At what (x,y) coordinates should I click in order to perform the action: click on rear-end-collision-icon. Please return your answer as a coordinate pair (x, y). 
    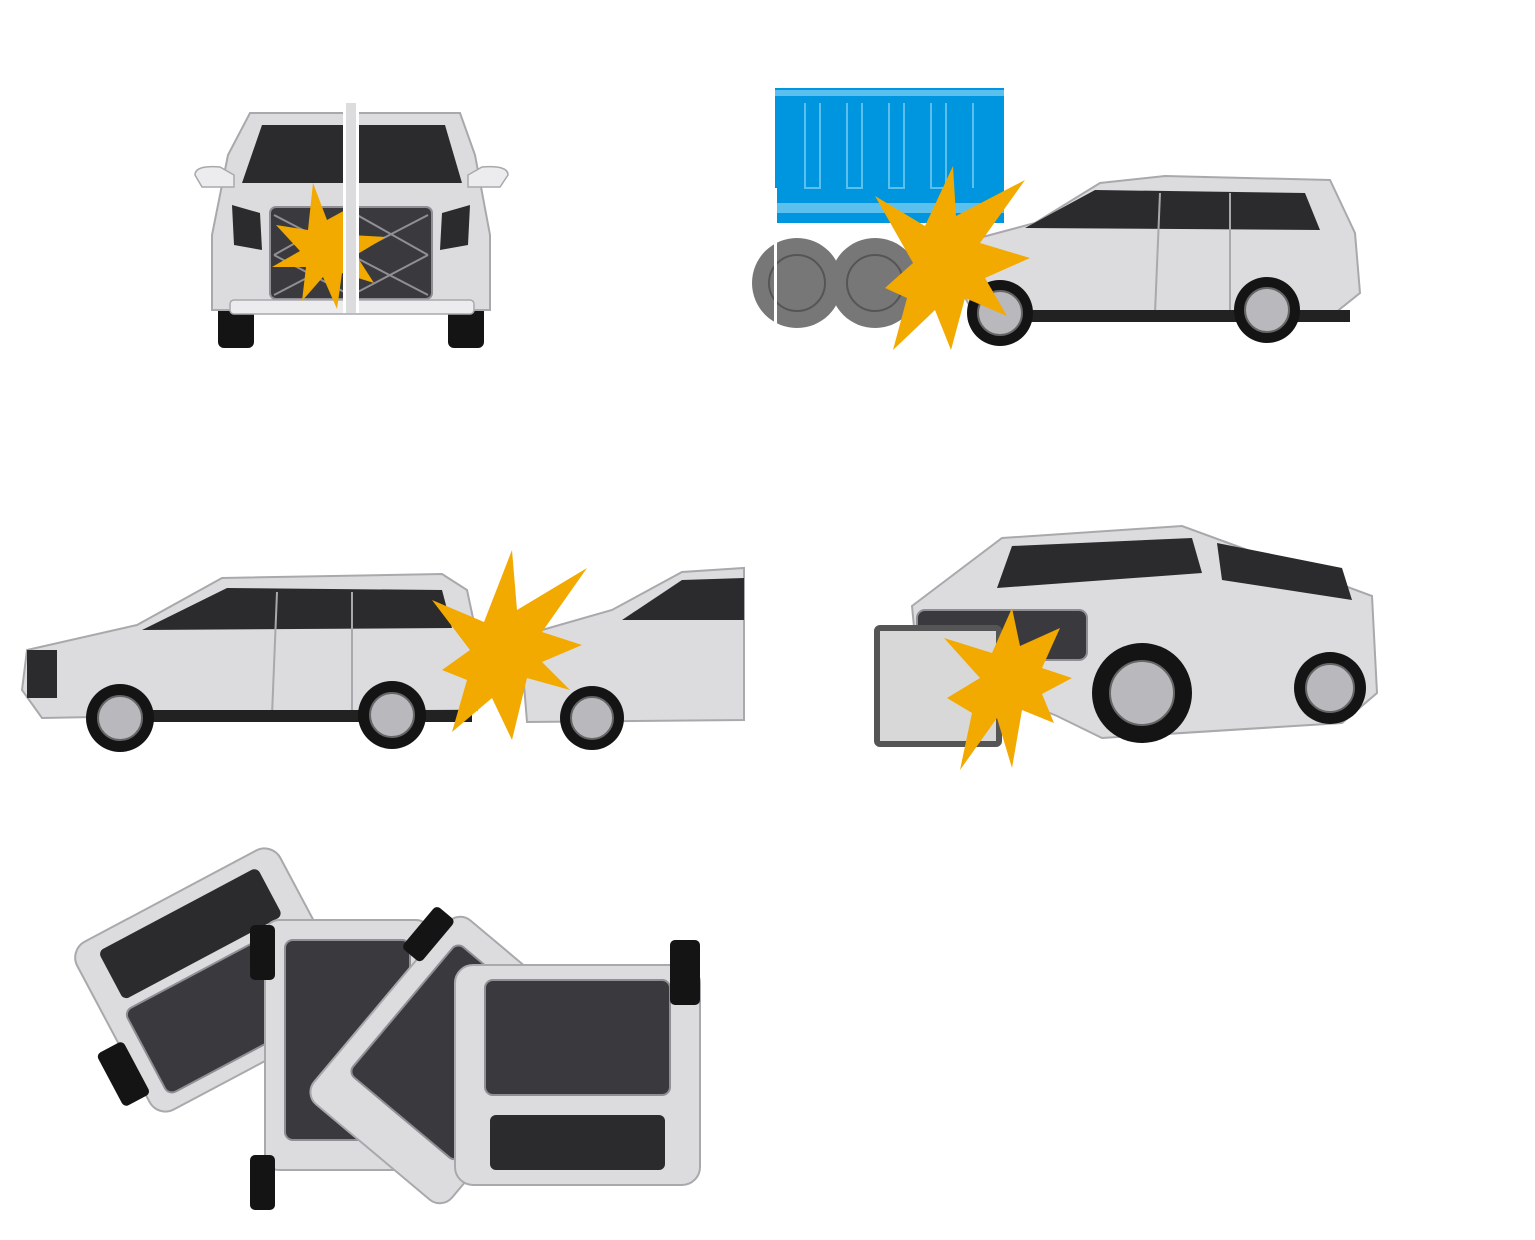
    Looking at the image, I should click on (382, 651).